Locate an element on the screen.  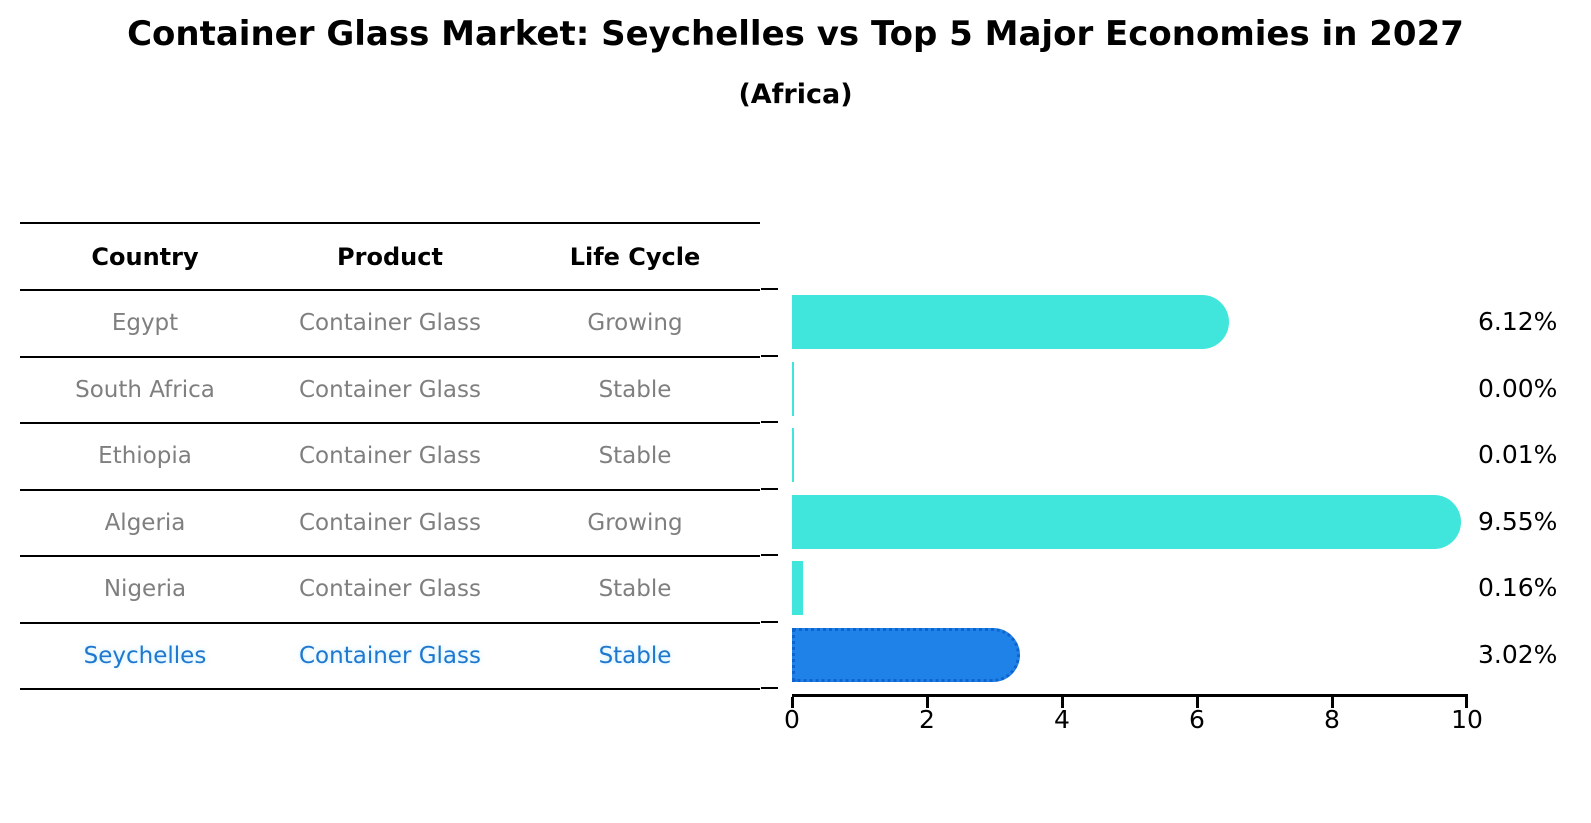
bar-nigeria is located at coordinates (797, 588).